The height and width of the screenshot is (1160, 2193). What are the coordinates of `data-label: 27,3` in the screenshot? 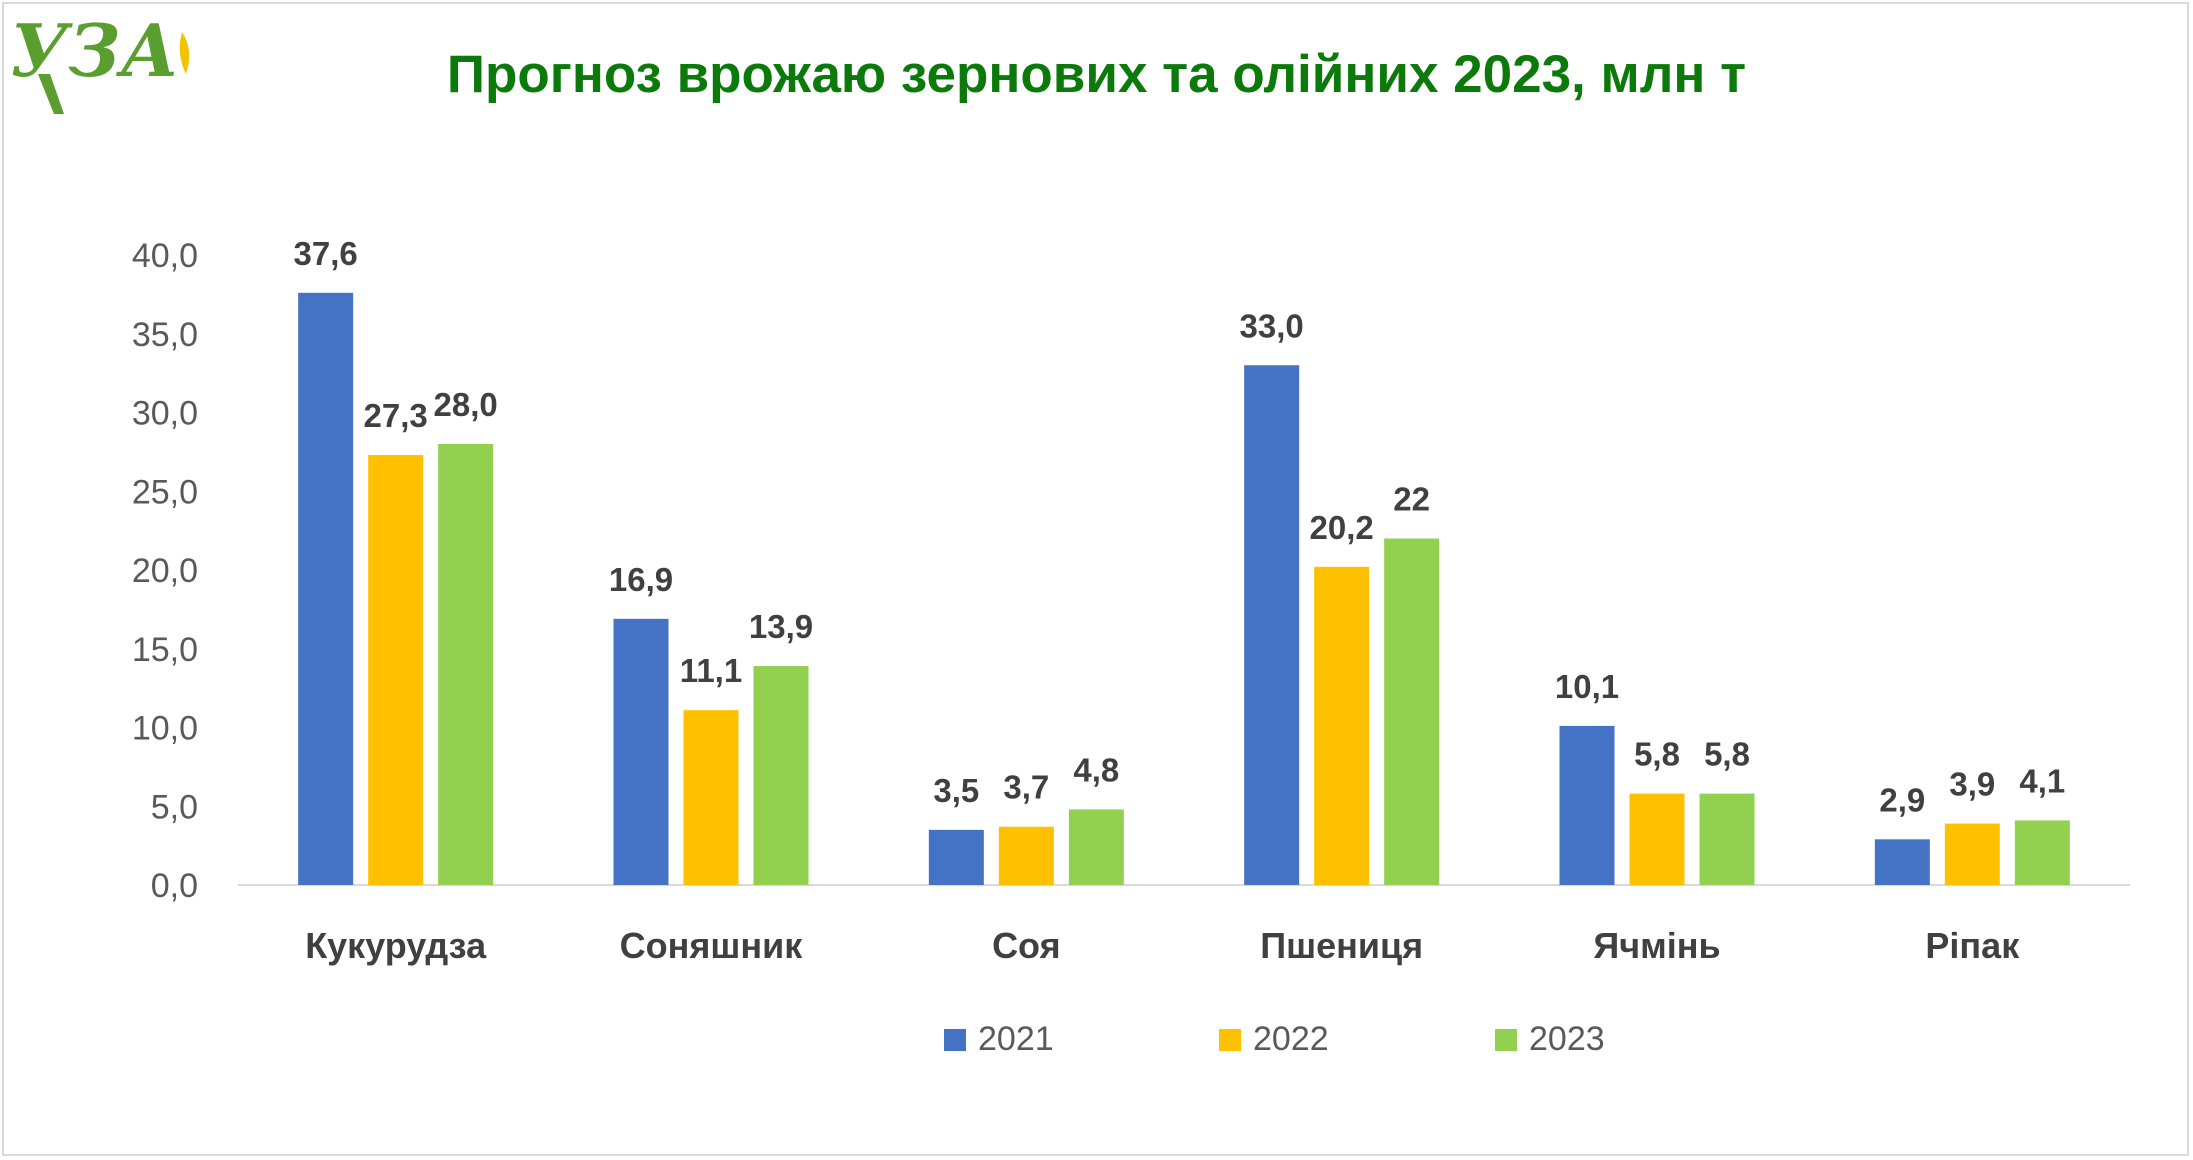 It's located at (396, 415).